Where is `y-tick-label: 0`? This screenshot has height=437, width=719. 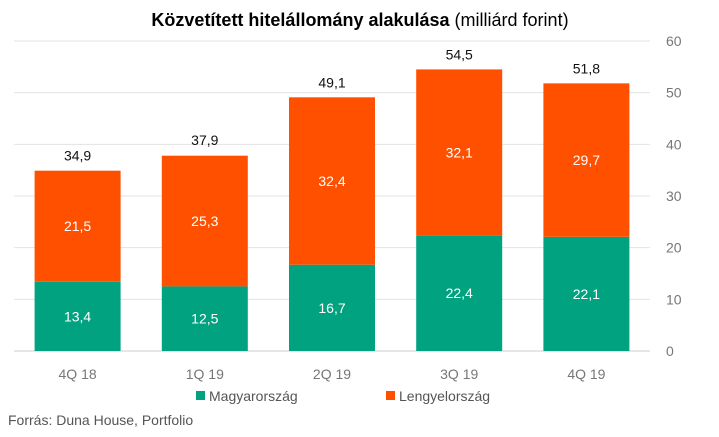 y-tick-label: 0 is located at coordinates (670, 351).